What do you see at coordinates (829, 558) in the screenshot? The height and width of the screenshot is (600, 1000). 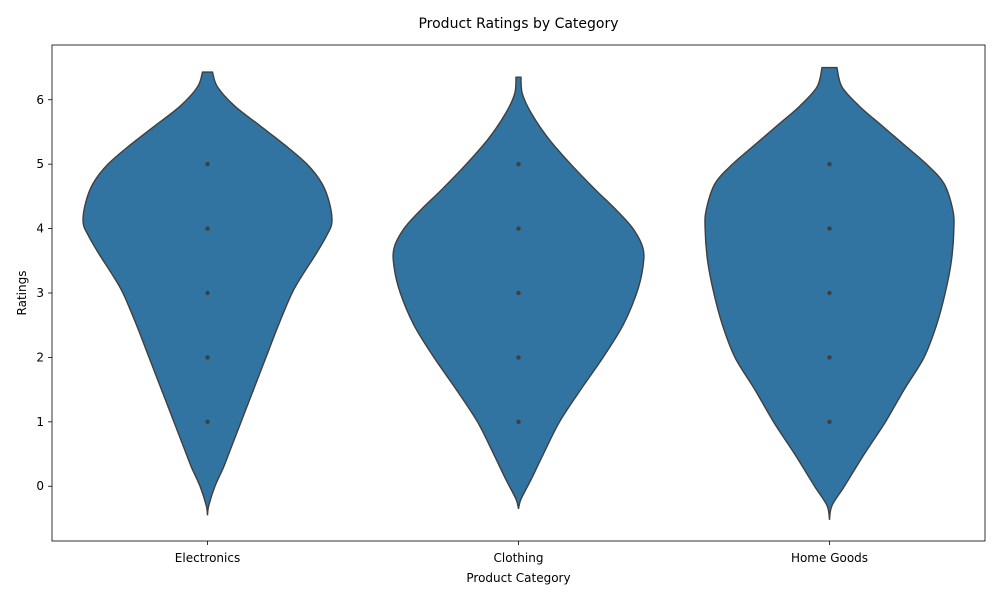 I see `x-tick-label: Home Goods` at bounding box center [829, 558].